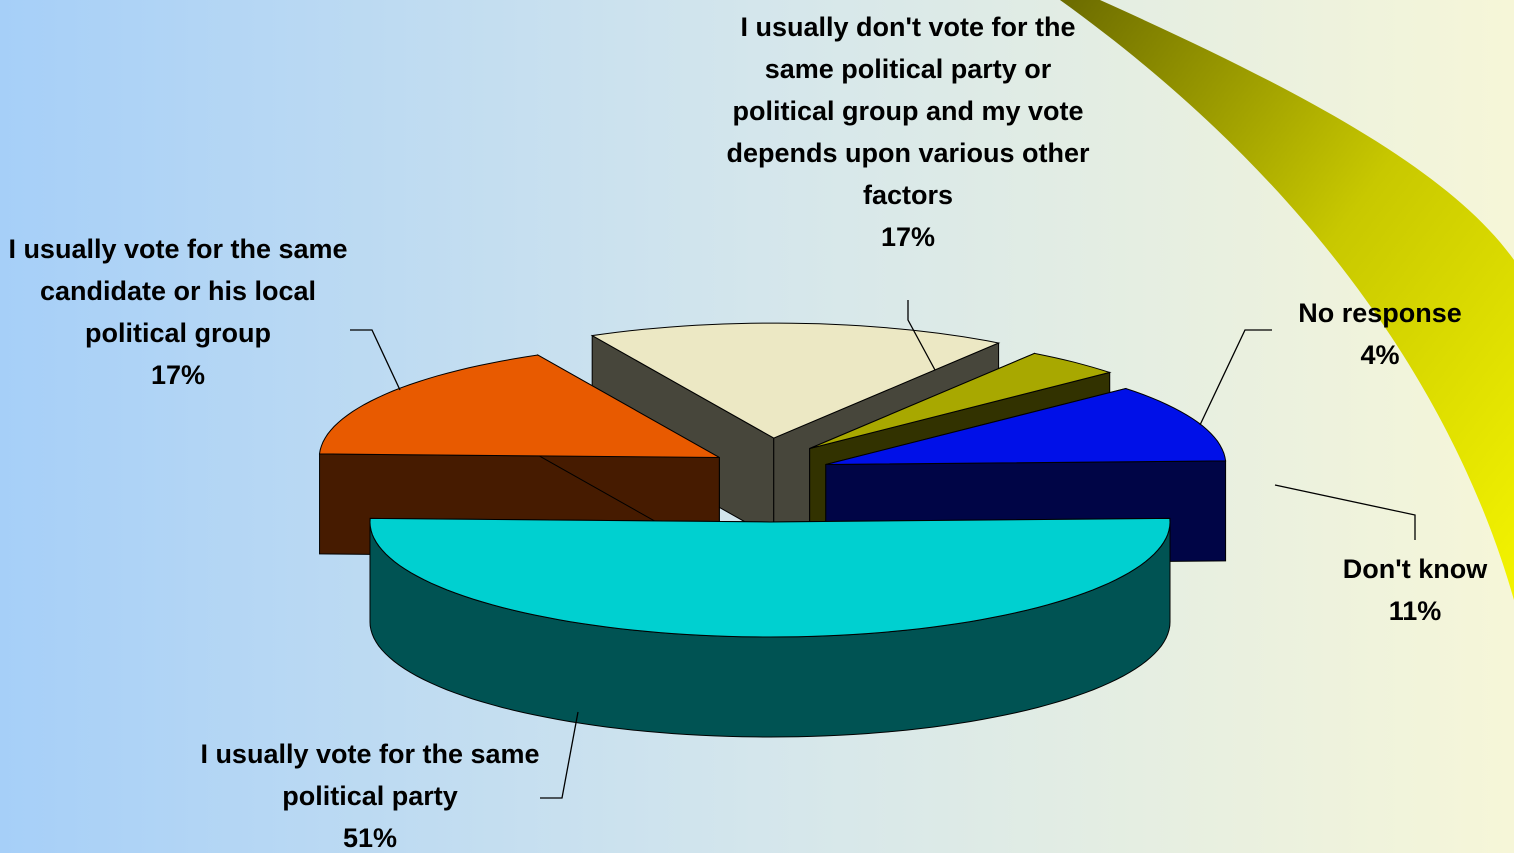  What do you see at coordinates (1380, 334) in the screenshot?
I see `slice-label: No response 4%` at bounding box center [1380, 334].